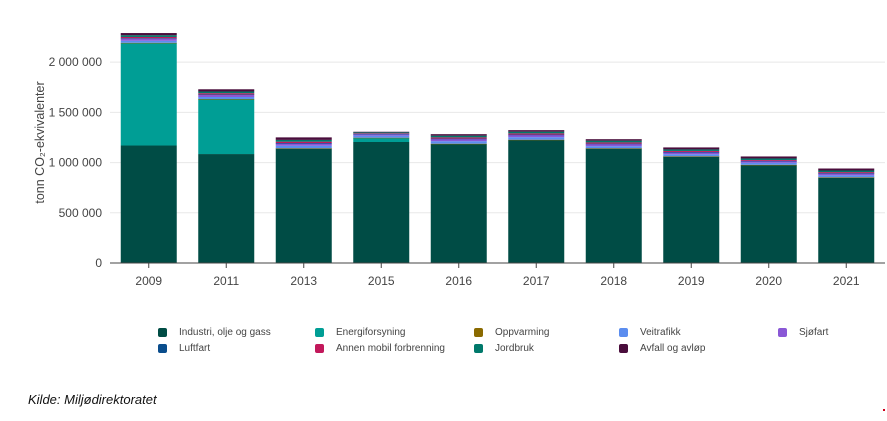 The image size is (887, 421). Describe the element at coordinates (184, 348) in the screenshot. I see `legend-item: Luftfart` at that location.